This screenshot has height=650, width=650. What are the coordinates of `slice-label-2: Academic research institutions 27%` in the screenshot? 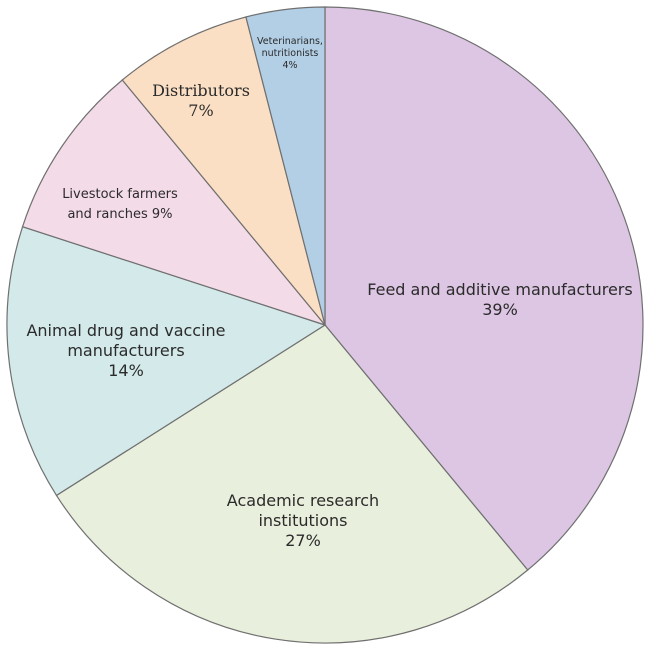 It's located at (303, 520).